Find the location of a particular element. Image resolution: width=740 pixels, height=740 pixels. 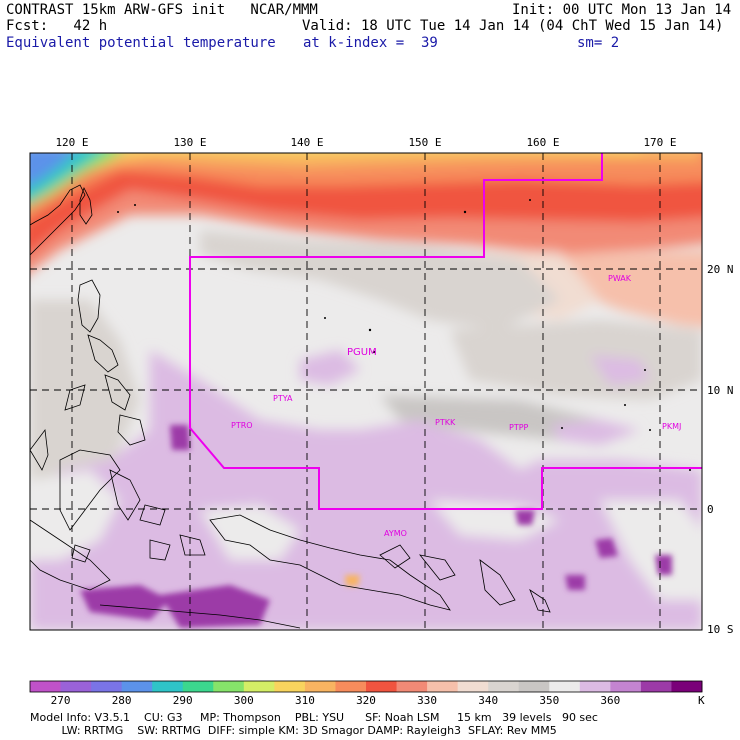

colorbar-tick-label: 290 is located at coordinates (183, 700).